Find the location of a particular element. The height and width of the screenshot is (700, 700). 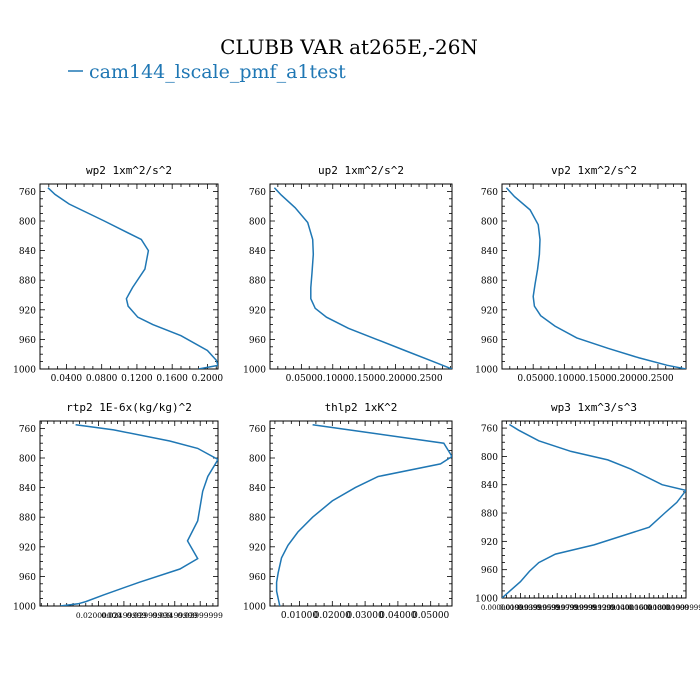

x-tick-label: 0.16000000 is located at coordinates (649, 608).